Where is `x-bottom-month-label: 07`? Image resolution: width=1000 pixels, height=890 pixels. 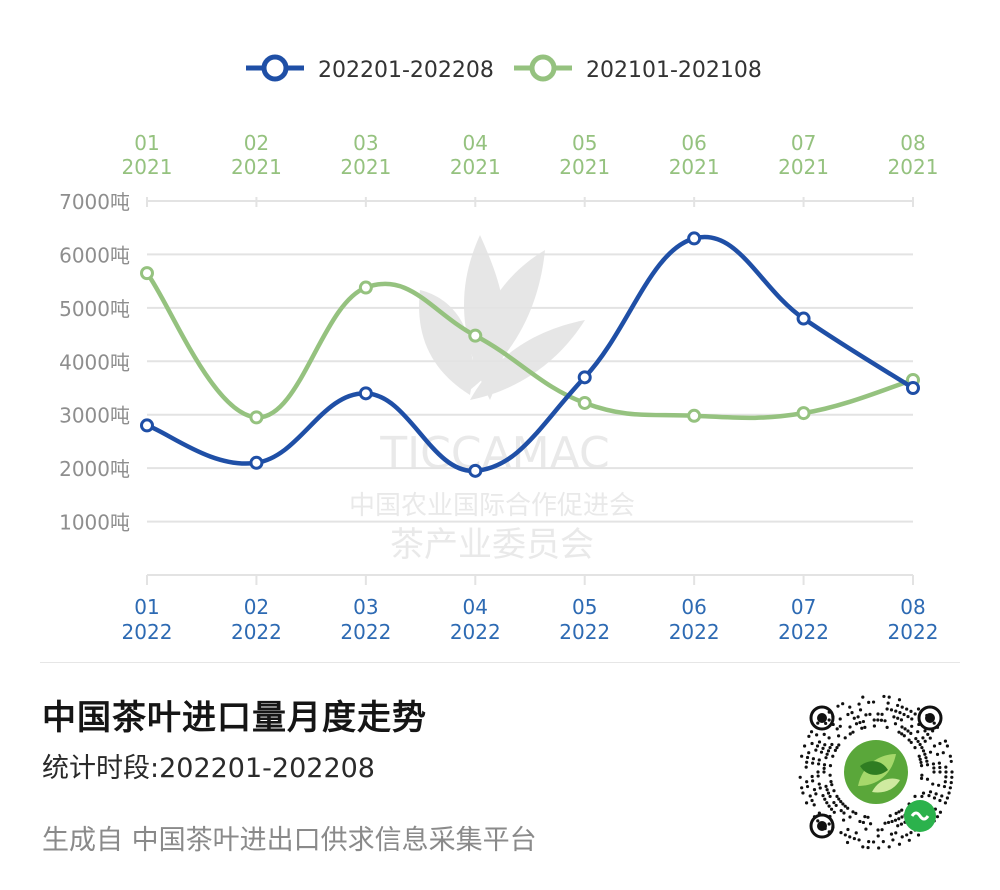 x-bottom-month-label: 07 is located at coordinates (803, 607).